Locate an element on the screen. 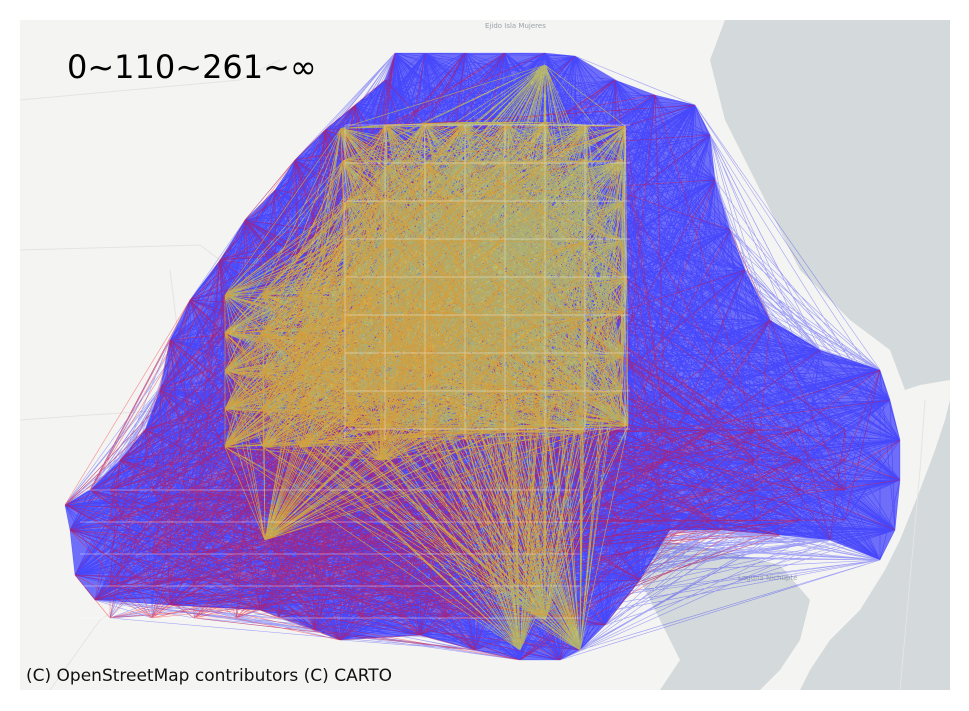 Image resolution: width=969 pixels, height=711 pixels. lagoon-area is located at coordinates (725, 615).